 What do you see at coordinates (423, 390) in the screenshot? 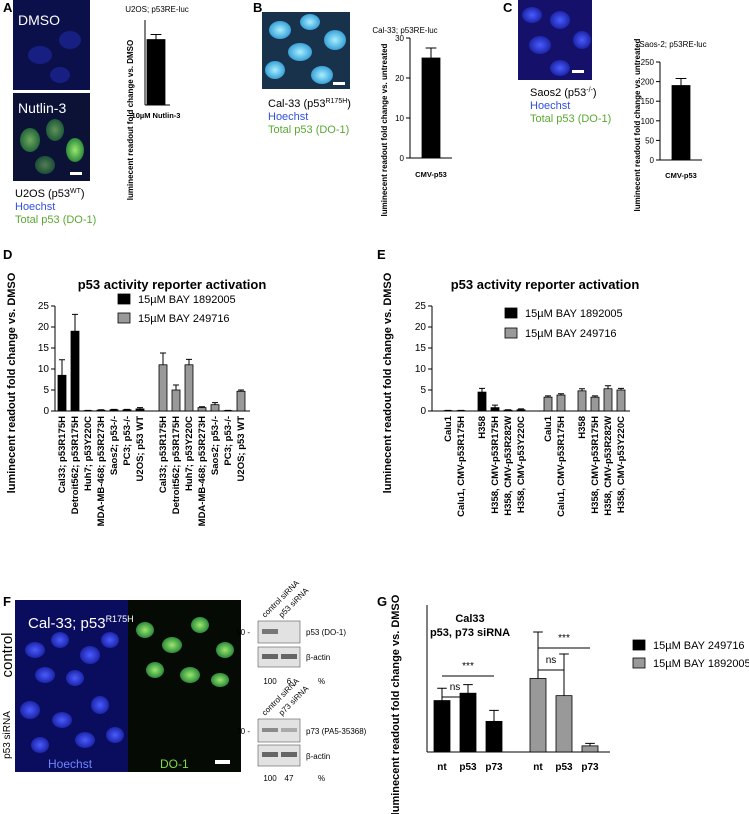
I see `y-tick-label: 5` at bounding box center [423, 390].